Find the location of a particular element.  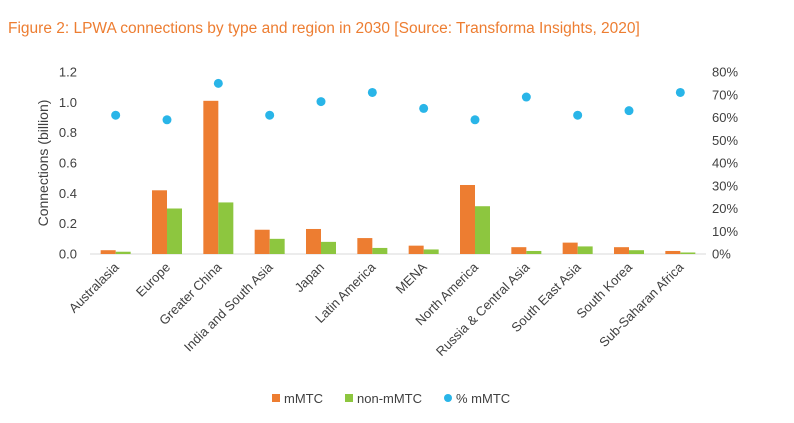

legend-swatch-non-mmtc is located at coordinates (349, 398).